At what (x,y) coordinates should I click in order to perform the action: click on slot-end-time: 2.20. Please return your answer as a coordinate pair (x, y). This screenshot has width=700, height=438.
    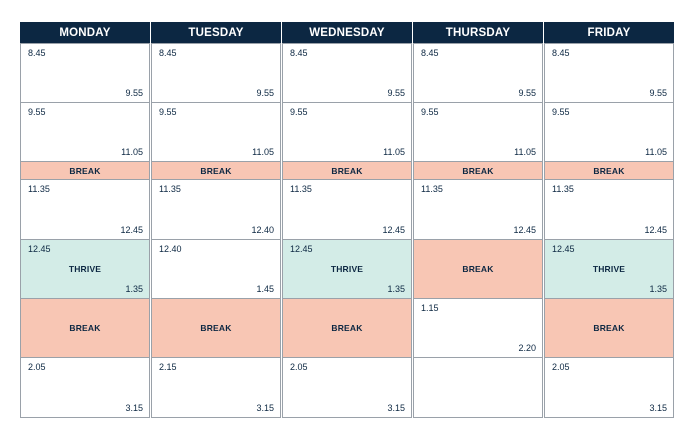
    Looking at the image, I should click on (527, 348).